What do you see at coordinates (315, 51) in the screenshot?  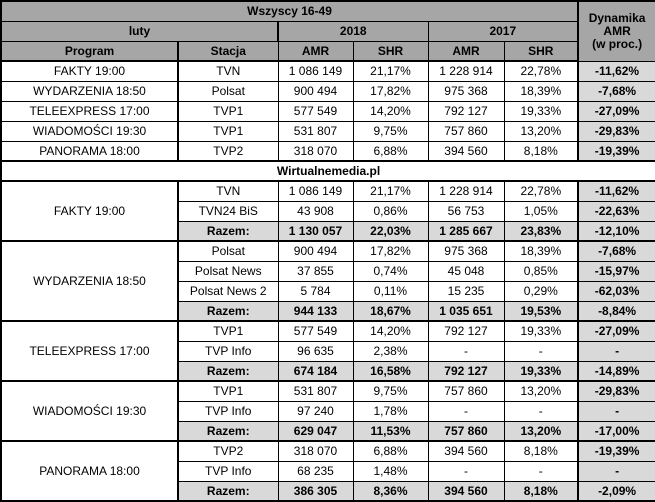 I see `col-header-amr-2018: AMR` at bounding box center [315, 51].